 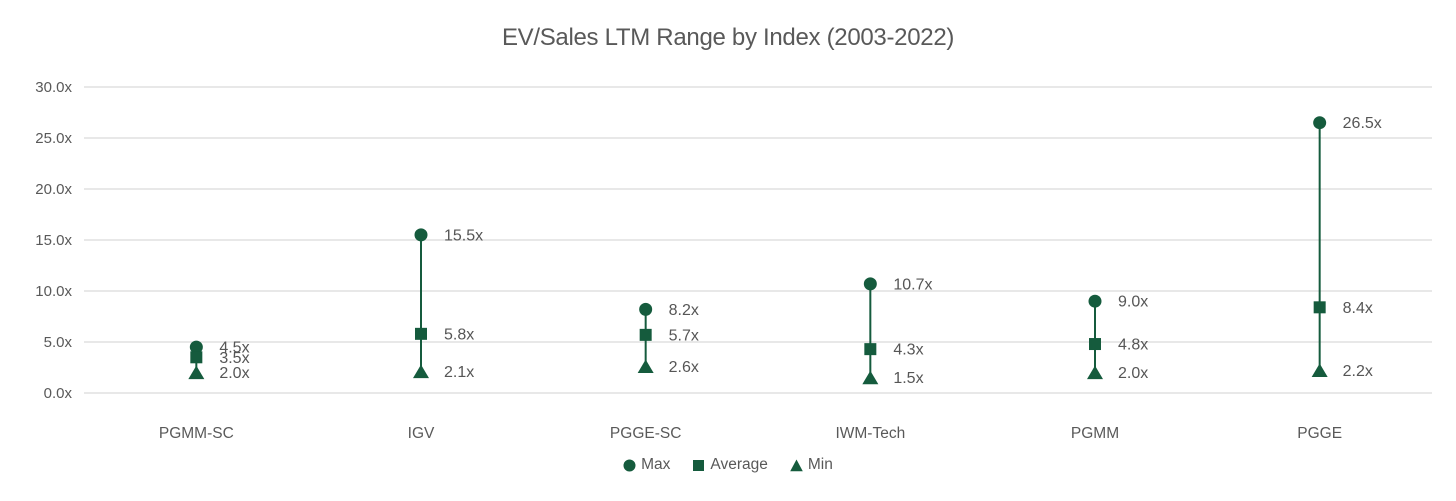 I want to click on value-label: 4.8x, so click(x=1133, y=345).